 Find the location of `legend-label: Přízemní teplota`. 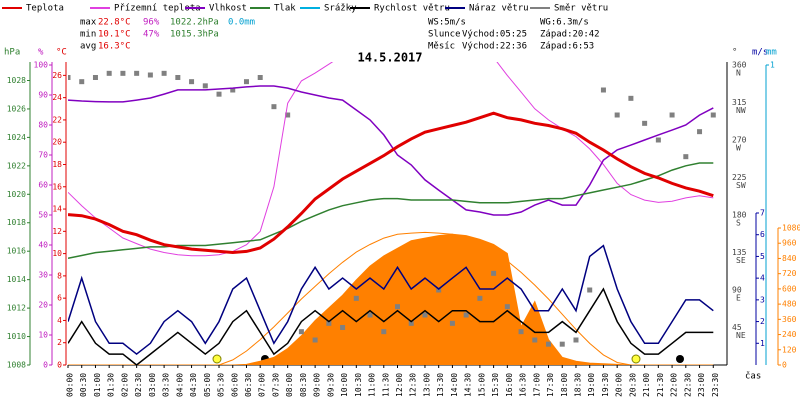

legend-label: Přízemní teplota is located at coordinates (157, 9).